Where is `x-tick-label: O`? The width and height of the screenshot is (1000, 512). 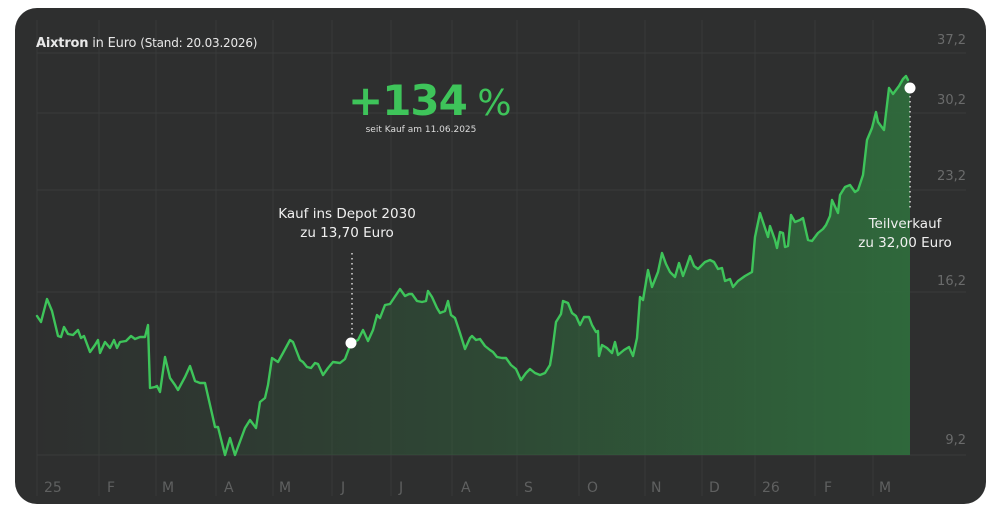
x-tick-label: O is located at coordinates (593, 488).